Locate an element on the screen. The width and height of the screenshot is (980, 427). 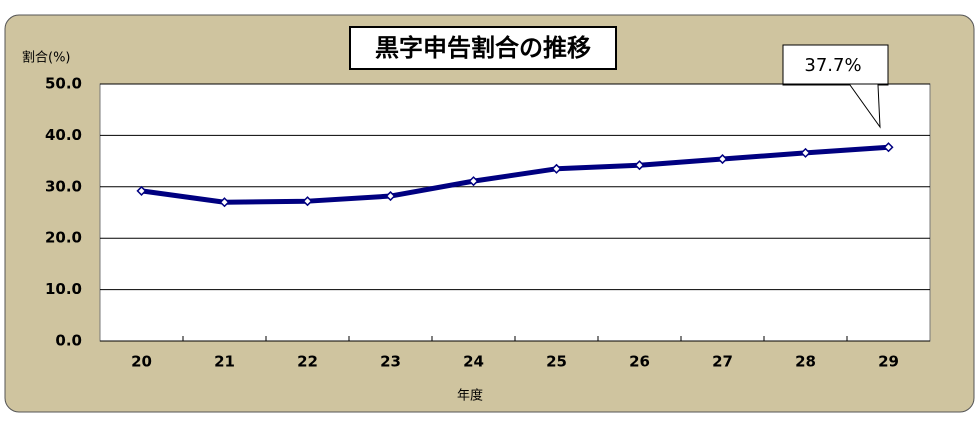
y-axis-label: 割合(%) is located at coordinates (46, 58).